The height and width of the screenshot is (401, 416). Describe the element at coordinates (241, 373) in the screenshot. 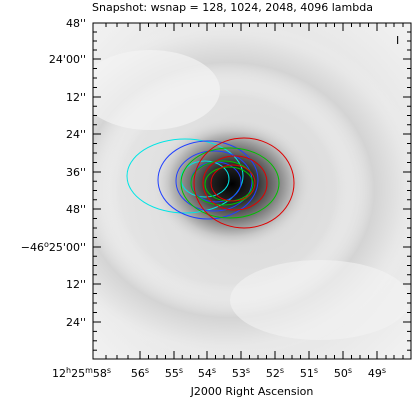

I see `x-tick-label: 53s` at that location.